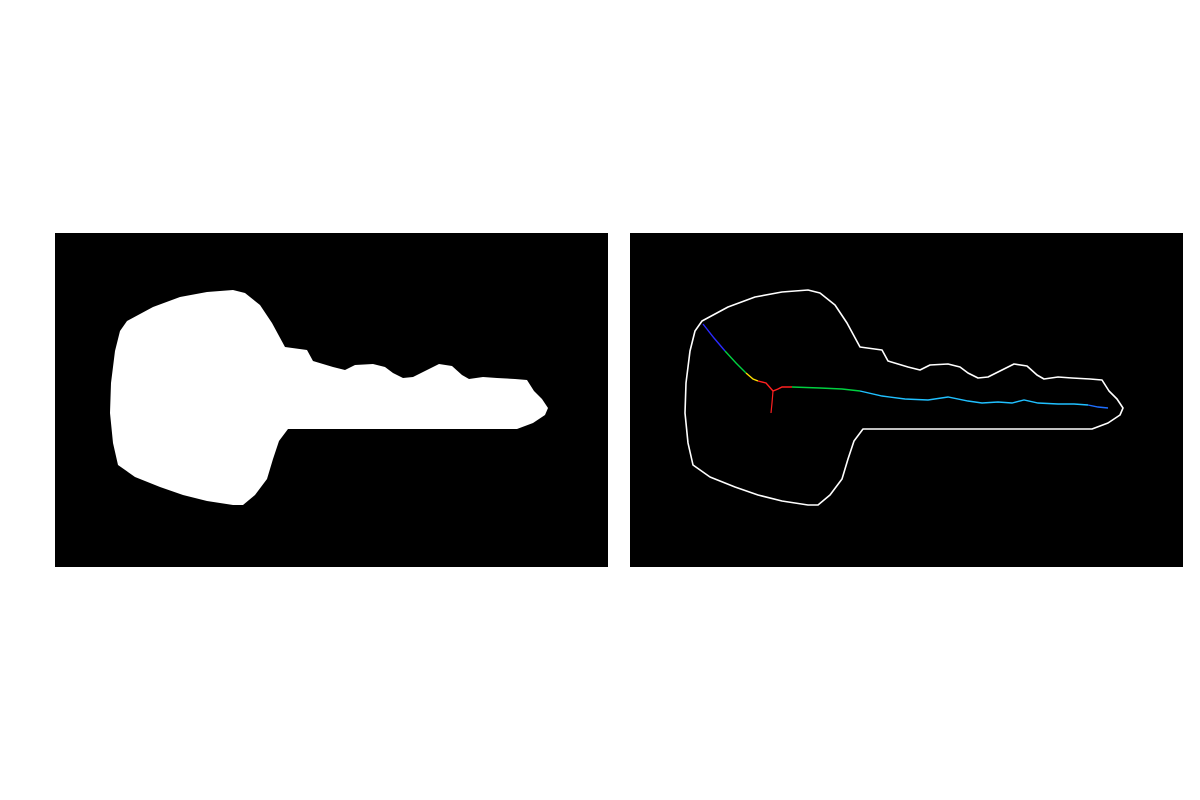  Describe the element at coordinates (735, 362) in the screenshot. I see `skeleton-branch-upper-left-green` at that location.